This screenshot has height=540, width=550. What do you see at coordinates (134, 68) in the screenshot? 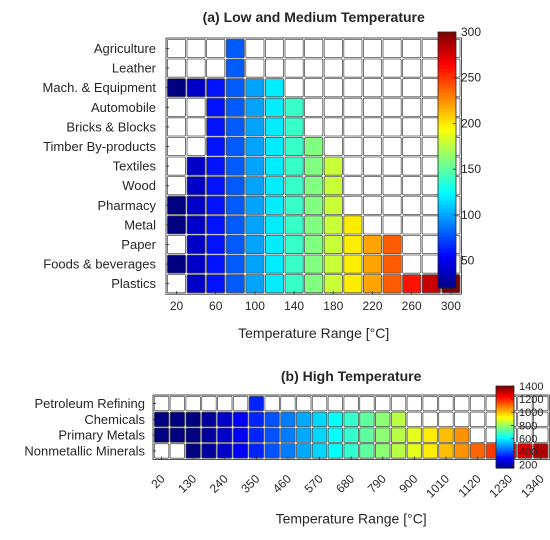
I see `row-label: Leather` at bounding box center [134, 68].